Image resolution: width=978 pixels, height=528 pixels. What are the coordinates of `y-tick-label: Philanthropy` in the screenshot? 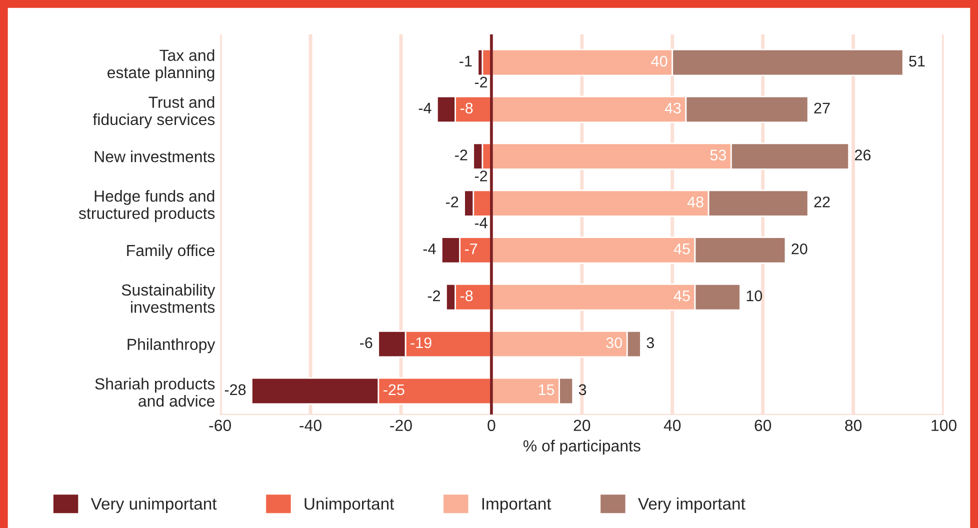 It's located at (172, 346).